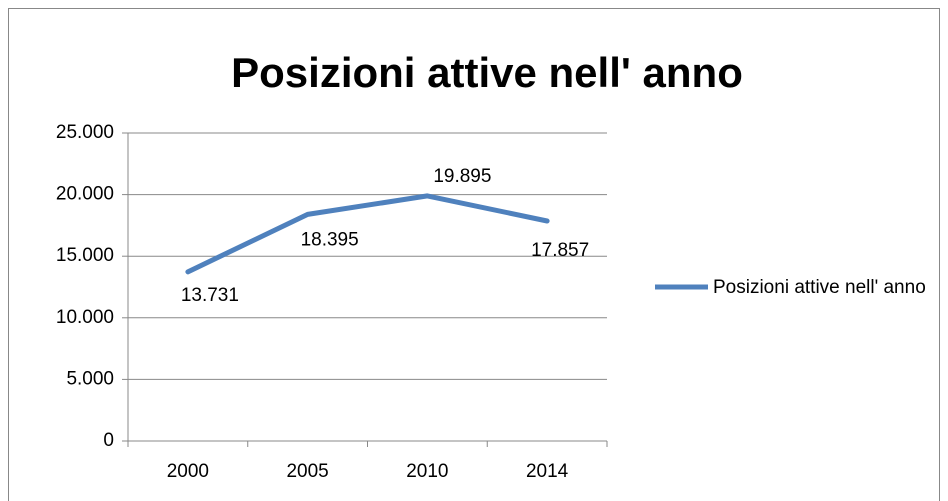  Describe the element at coordinates (210, 295) in the screenshot. I see `data-label: 13.731` at that location.